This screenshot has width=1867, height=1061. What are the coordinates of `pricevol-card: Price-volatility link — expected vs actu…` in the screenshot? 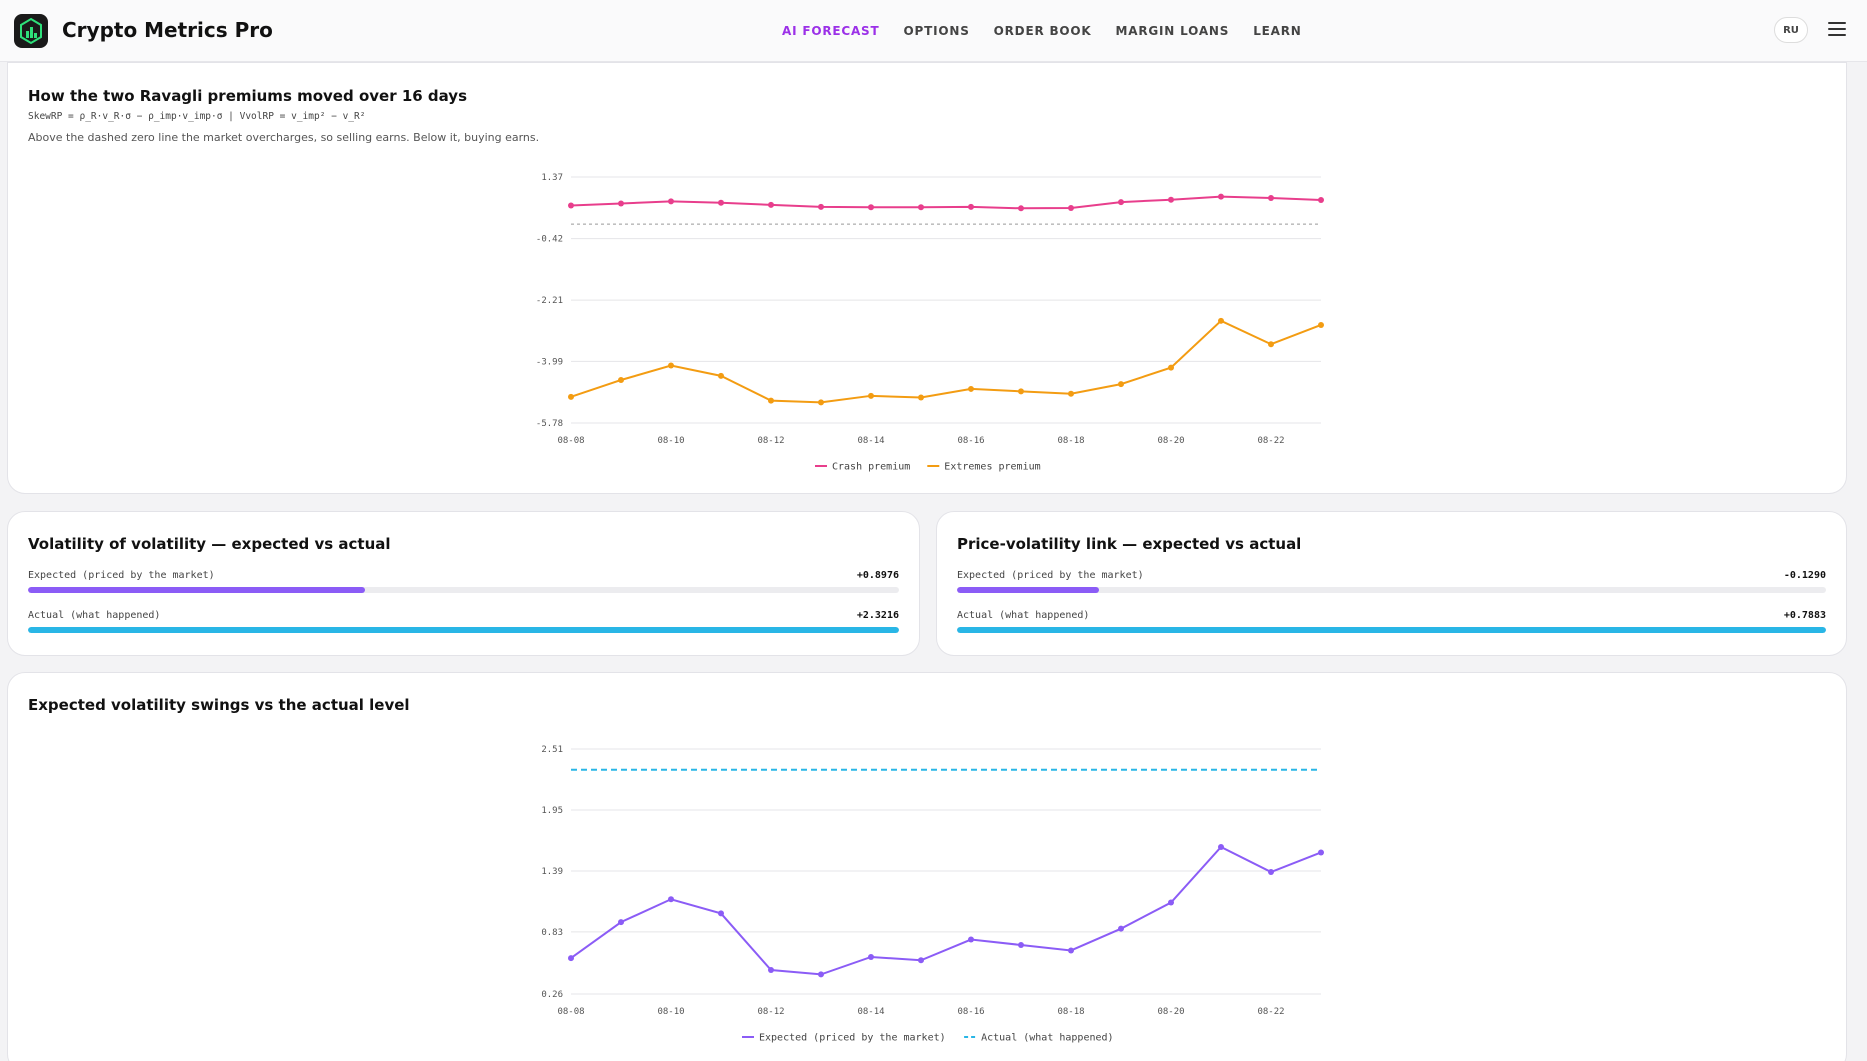 It's located at (1391, 583).